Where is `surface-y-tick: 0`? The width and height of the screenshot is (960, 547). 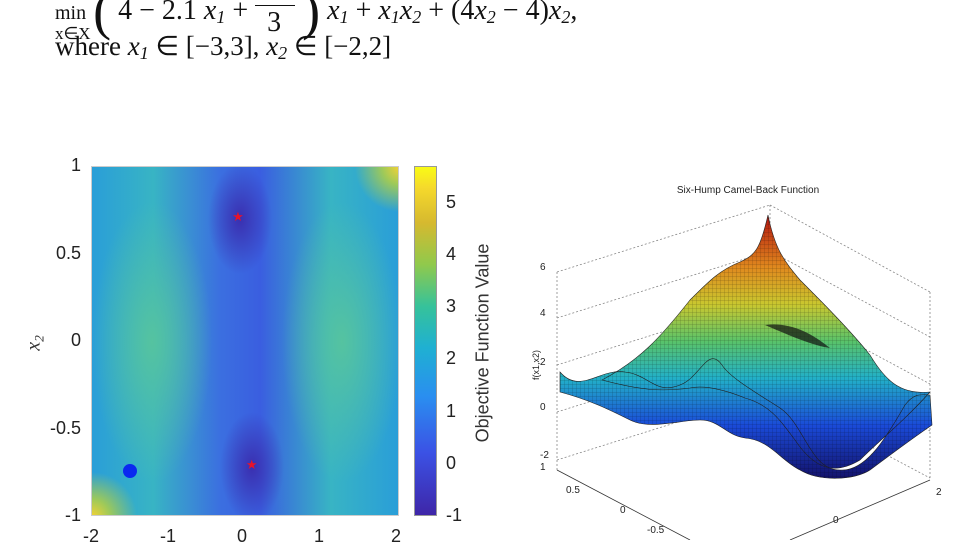
surface-y-tick: 0 is located at coordinates (623, 510).